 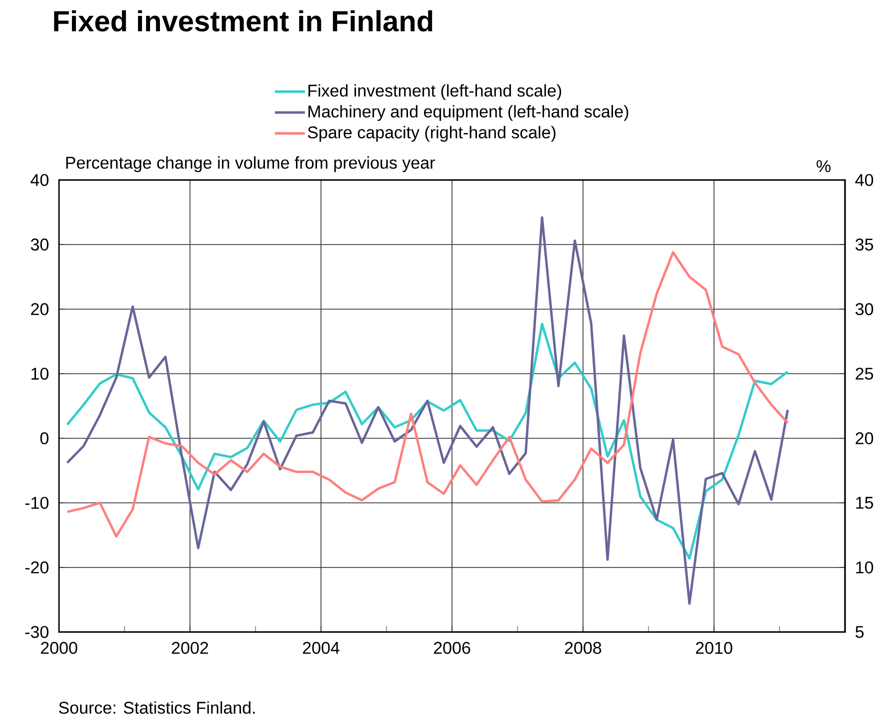 I want to click on y2-tick-label: 15, so click(x=865, y=502).